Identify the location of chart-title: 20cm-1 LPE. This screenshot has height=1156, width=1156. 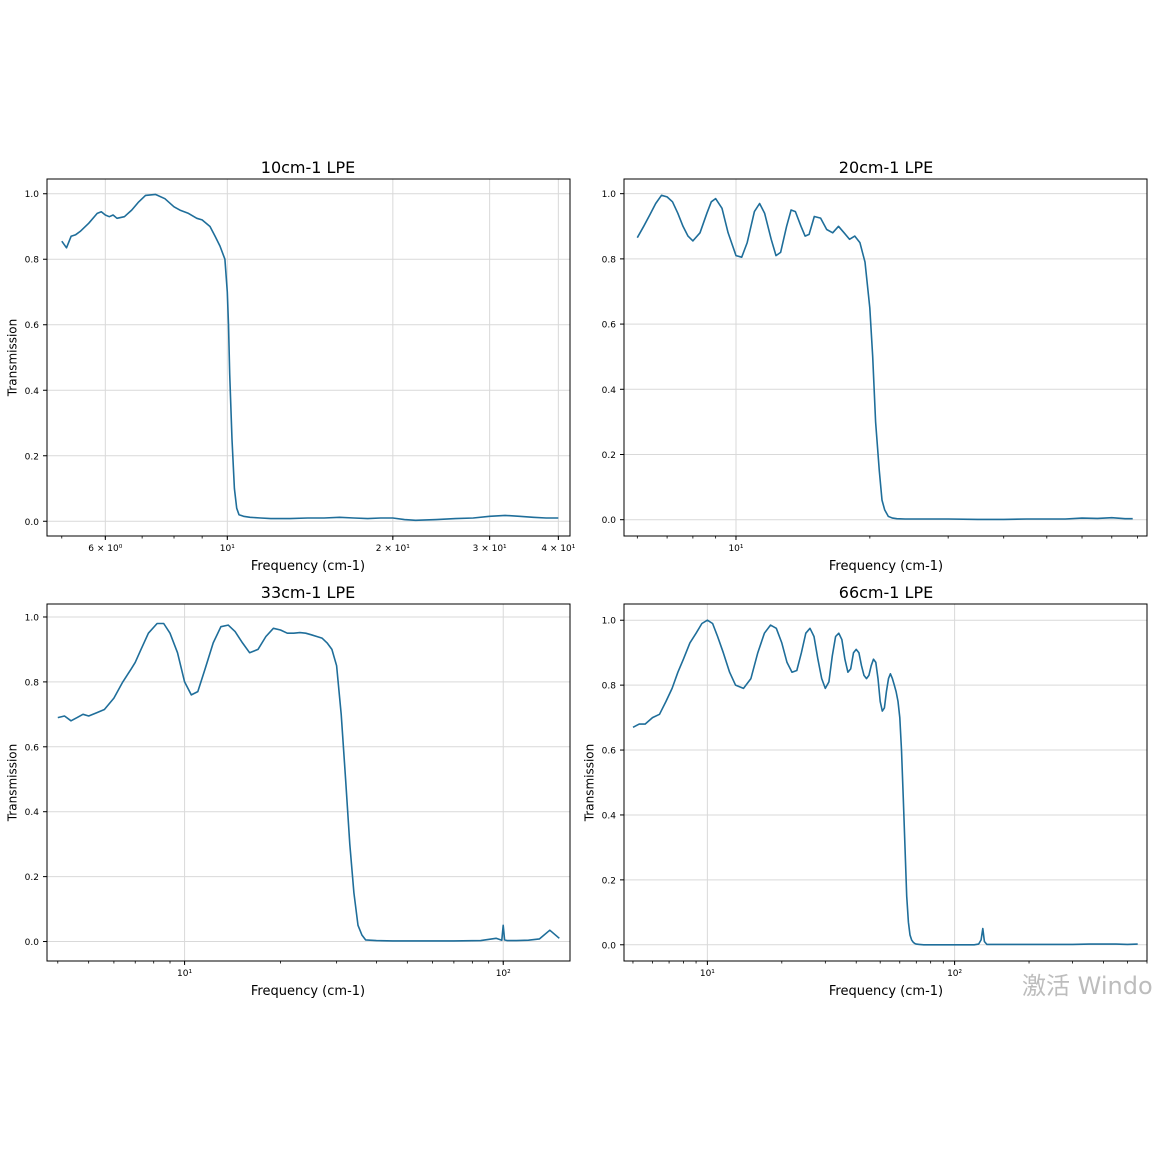
(886, 167).